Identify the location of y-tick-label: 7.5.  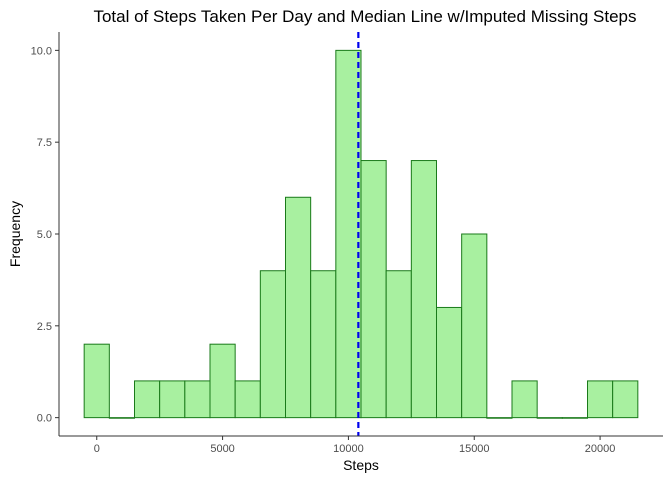
(44, 143).